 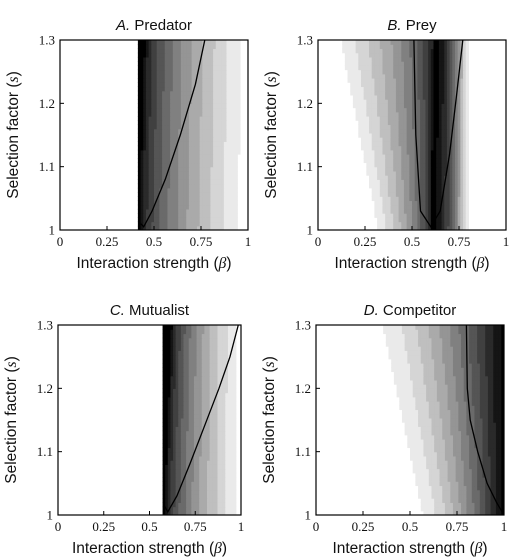 What do you see at coordinates (412, 25) in the screenshot?
I see `chart-title: B. Prey` at bounding box center [412, 25].